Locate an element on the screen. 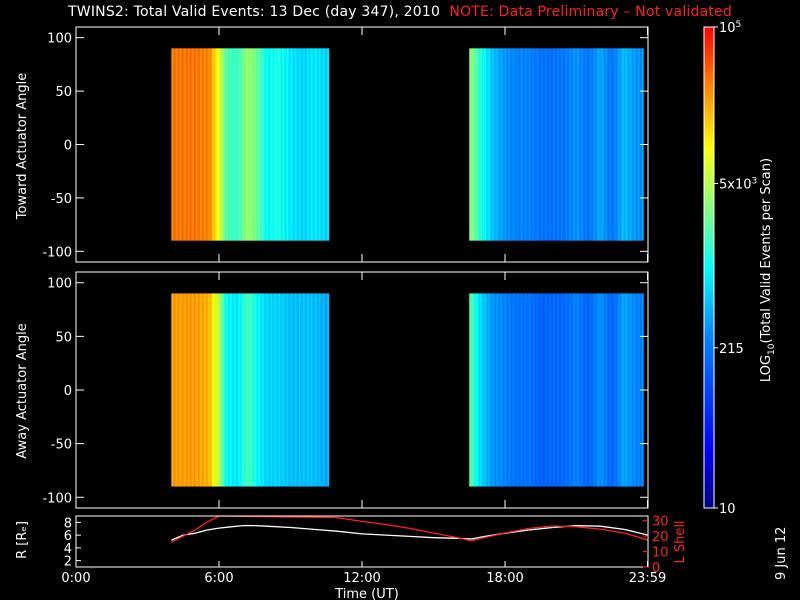 The width and height of the screenshot is (800, 600). y-tick-label: 2 is located at coordinates (68, 562).